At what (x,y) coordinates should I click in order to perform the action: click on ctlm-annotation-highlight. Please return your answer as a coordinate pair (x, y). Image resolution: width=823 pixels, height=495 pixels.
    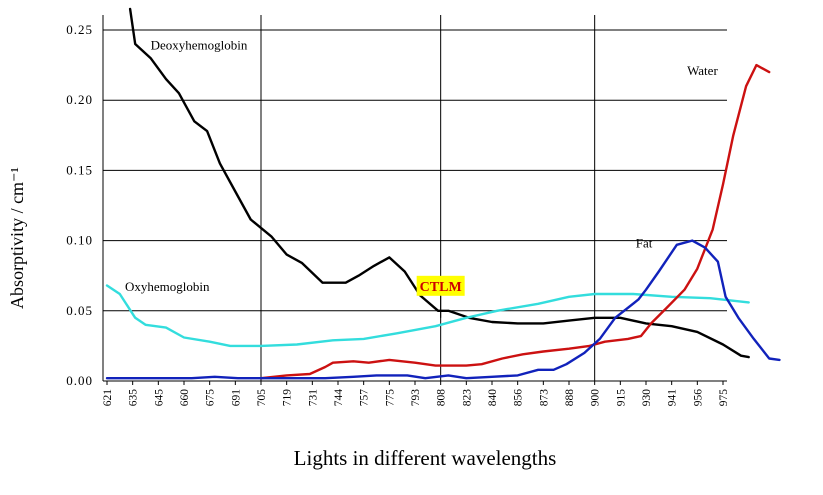
    Looking at the image, I should click on (440, 285).